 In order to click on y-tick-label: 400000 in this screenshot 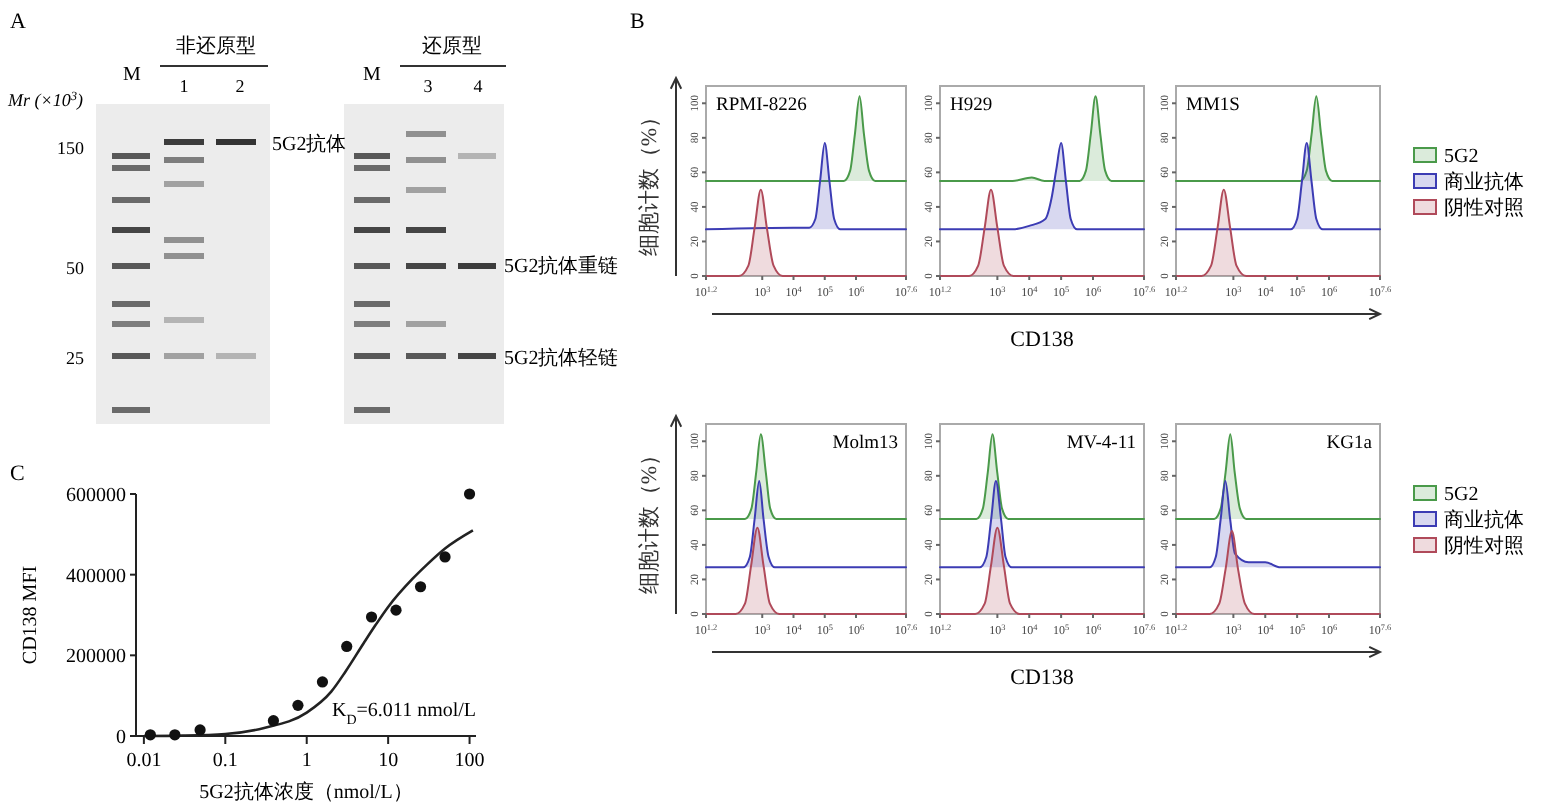, I will do `click(96, 576)`.